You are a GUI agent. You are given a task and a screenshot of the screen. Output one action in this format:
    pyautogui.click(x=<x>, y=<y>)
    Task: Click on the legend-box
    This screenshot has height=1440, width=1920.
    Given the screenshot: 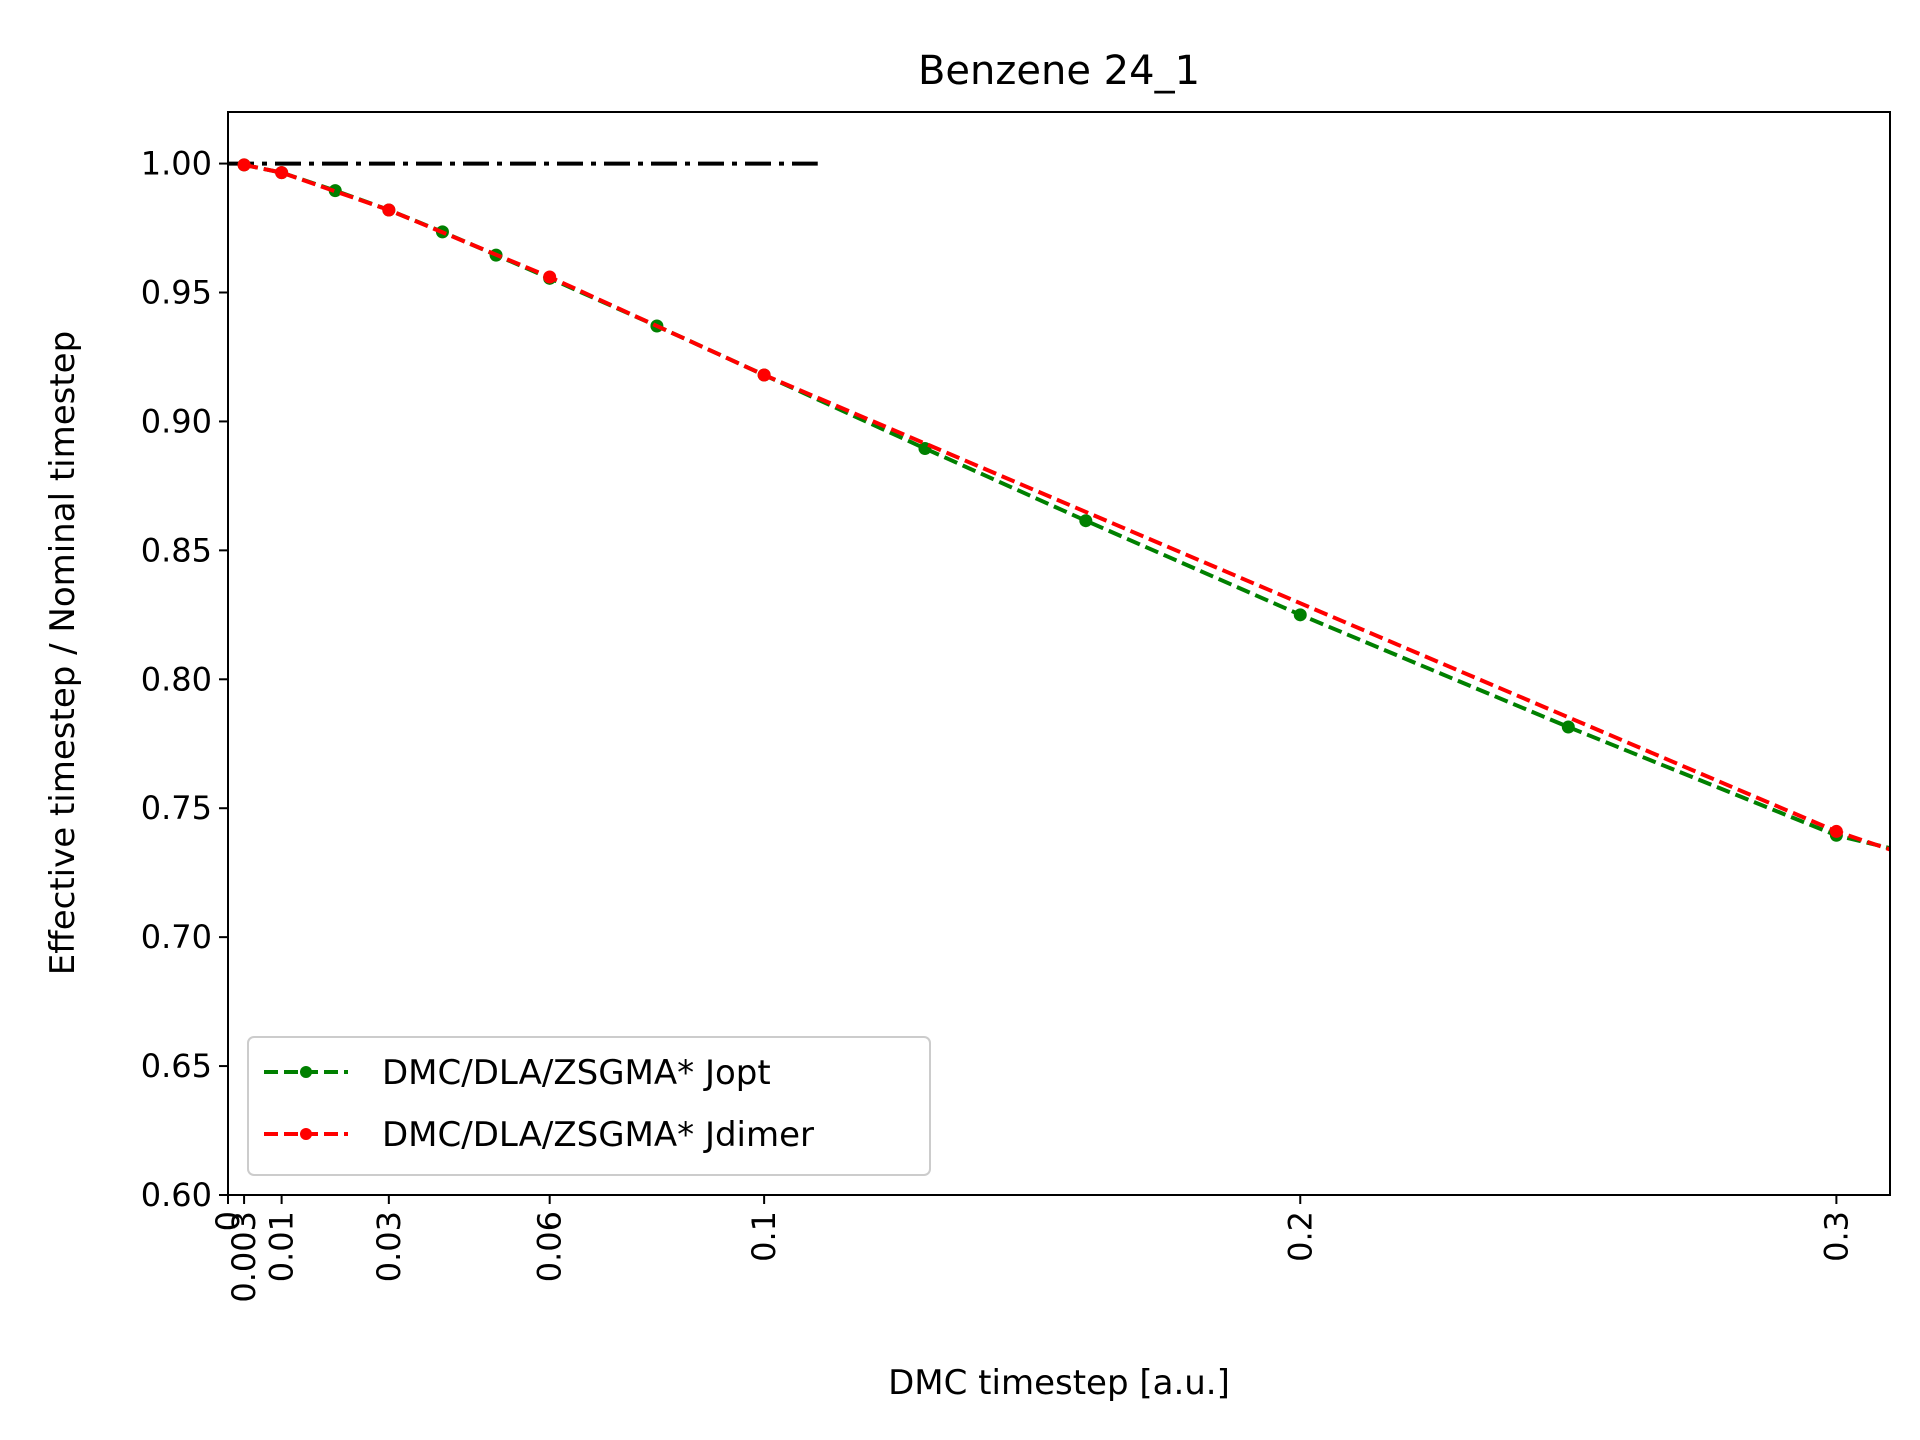 What is the action you would take?
    pyautogui.click(x=589, y=1106)
    